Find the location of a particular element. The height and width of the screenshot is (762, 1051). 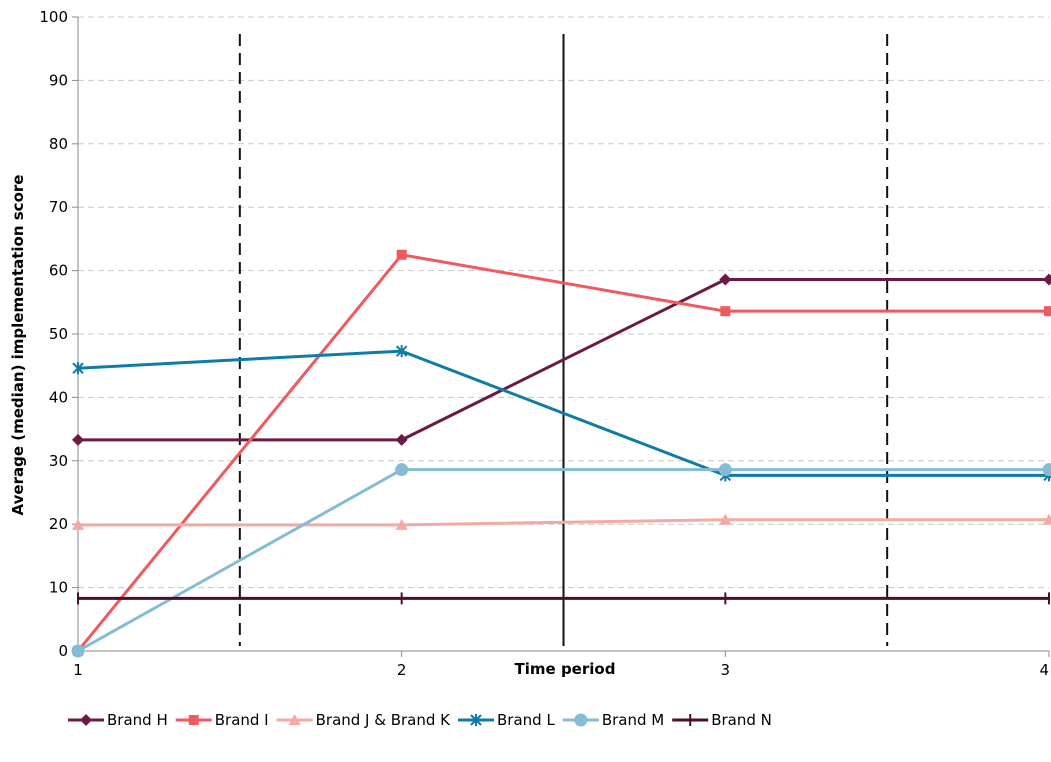

legend-label: Brand H is located at coordinates (137, 720).